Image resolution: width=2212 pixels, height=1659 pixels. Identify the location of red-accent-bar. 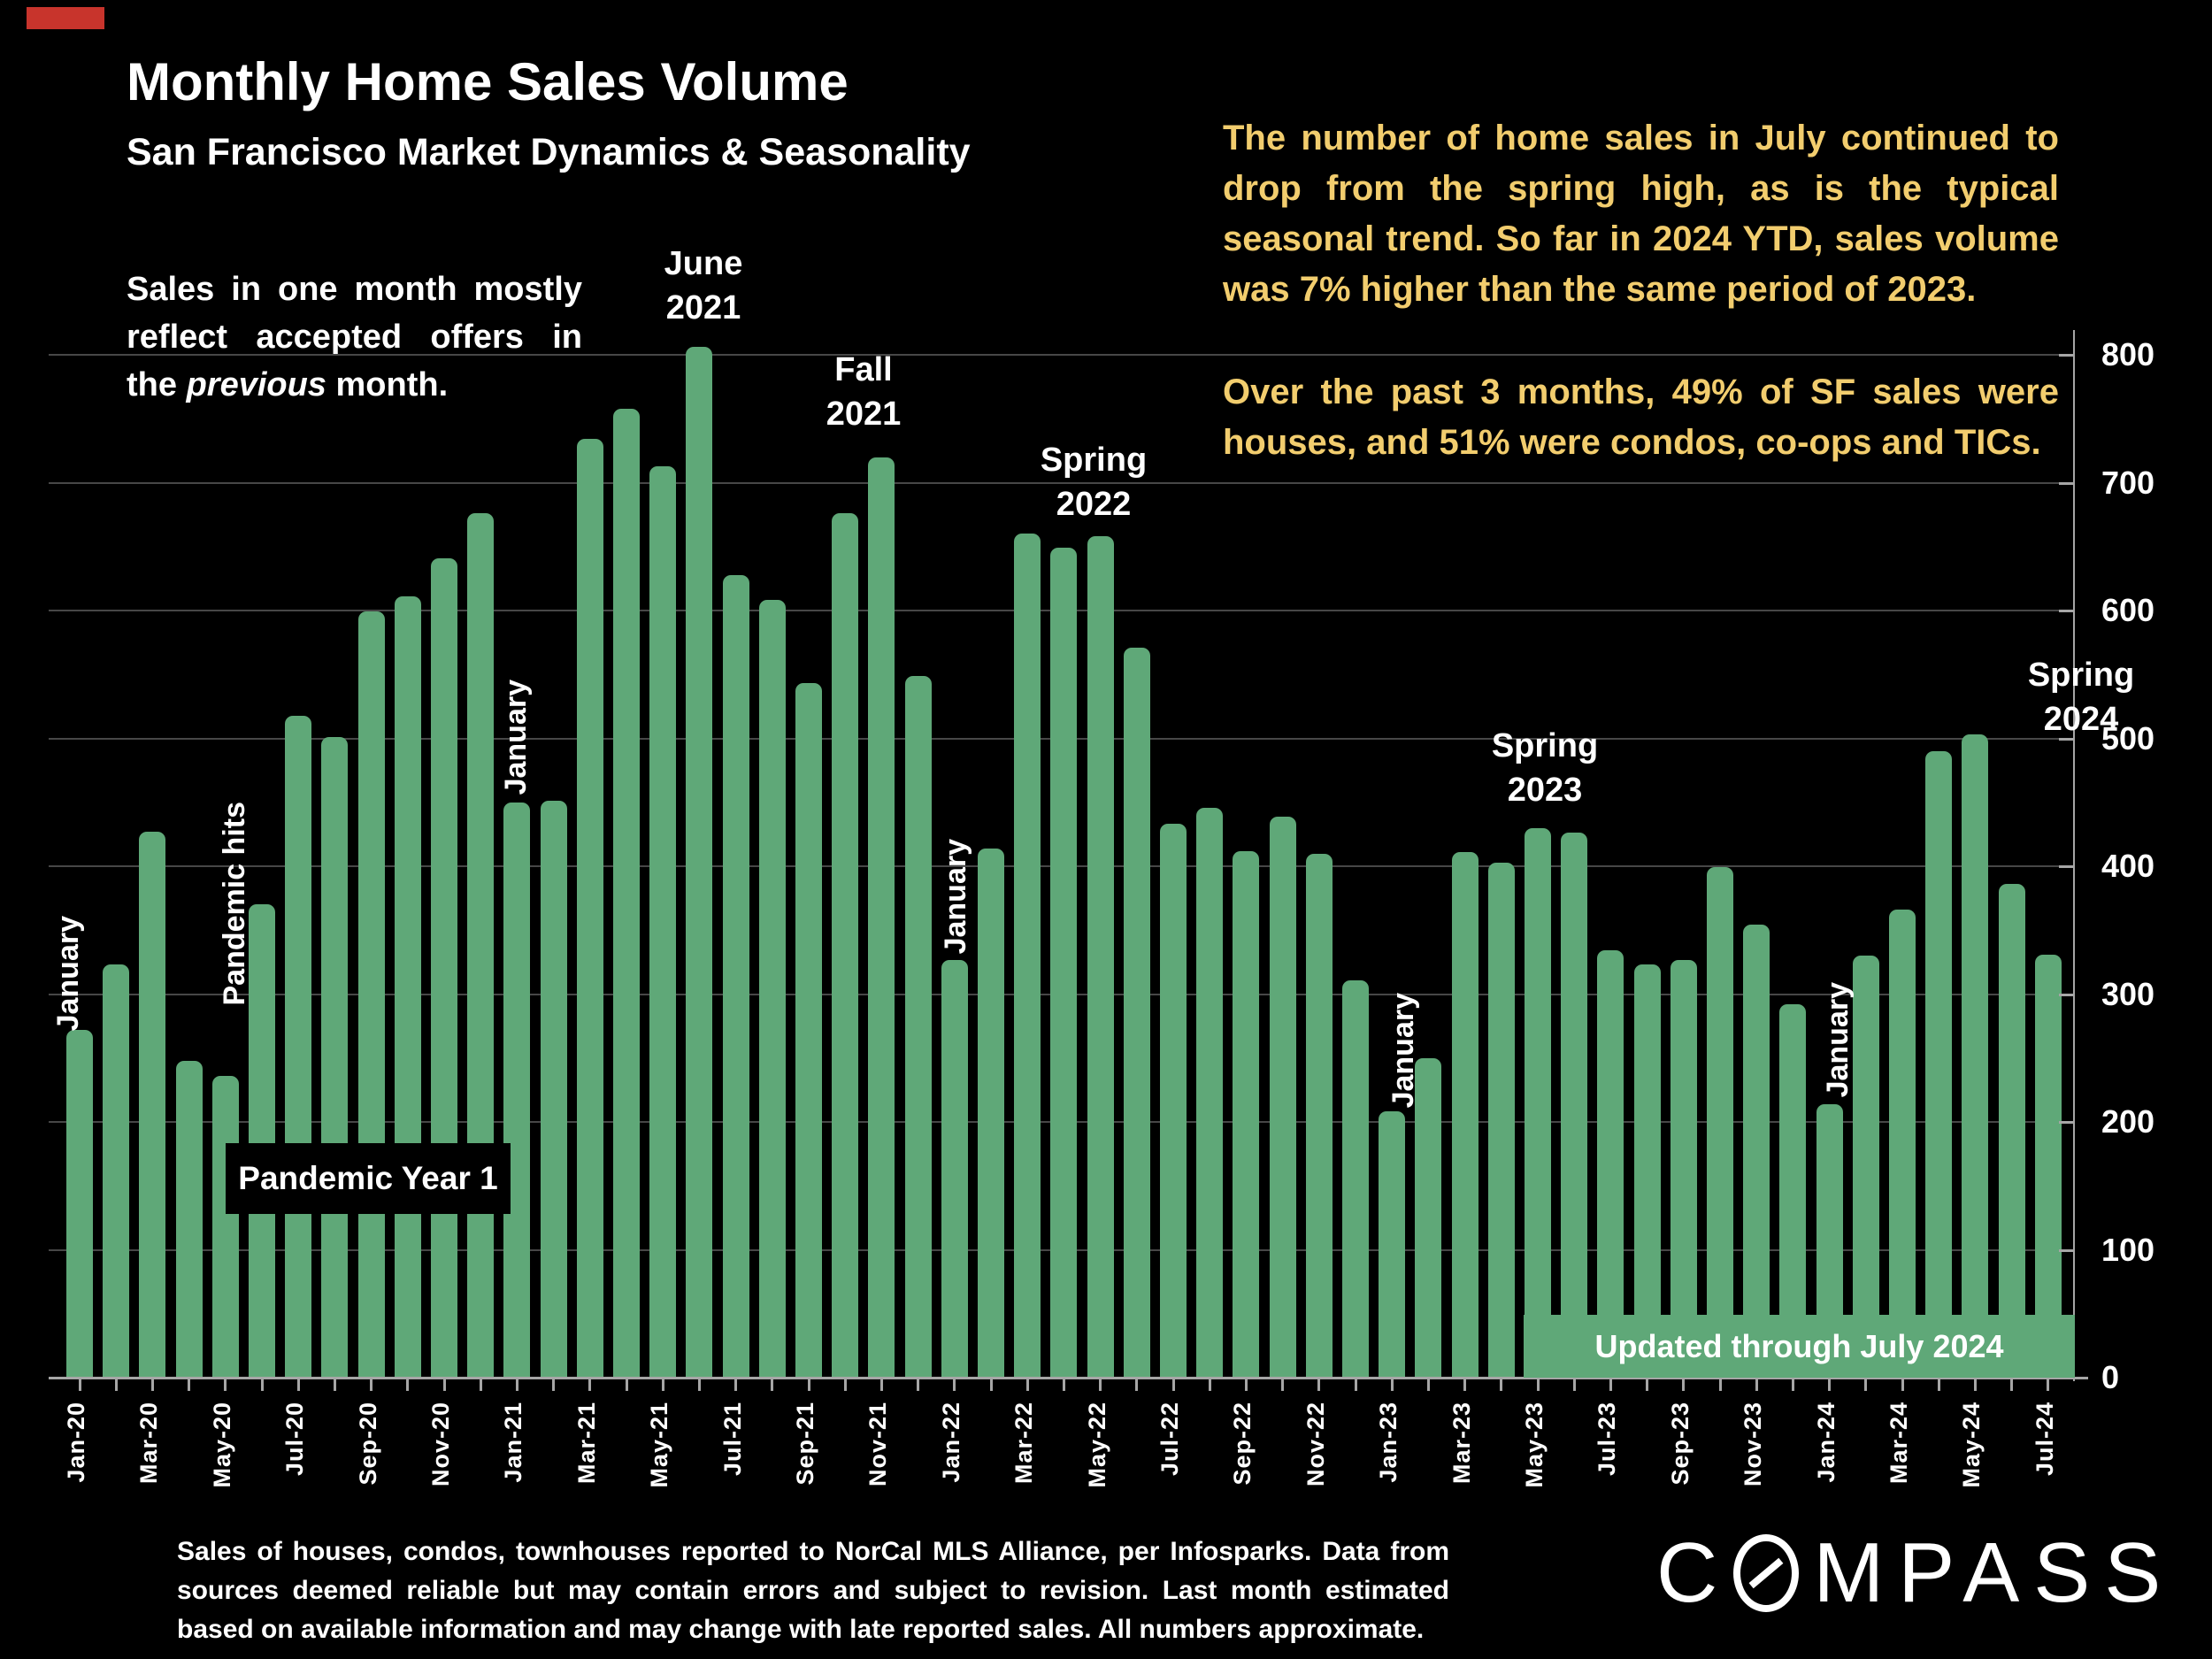
(66, 18).